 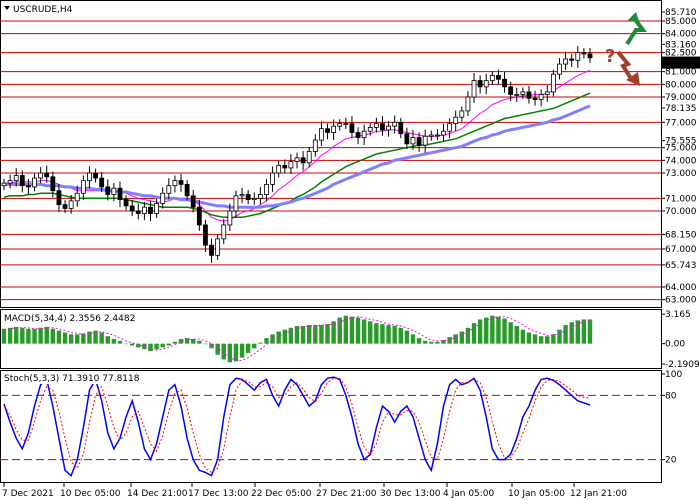 I want to click on price-label: 78.135, so click(x=681, y=109).